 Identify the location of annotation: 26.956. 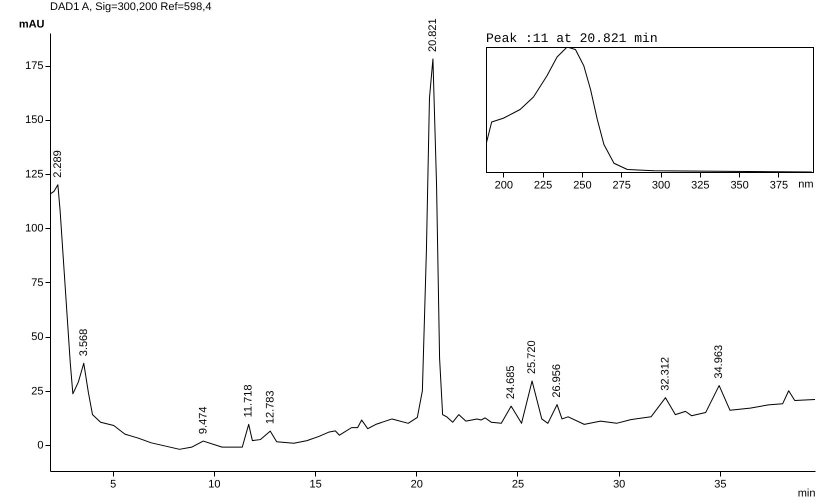
(557, 381).